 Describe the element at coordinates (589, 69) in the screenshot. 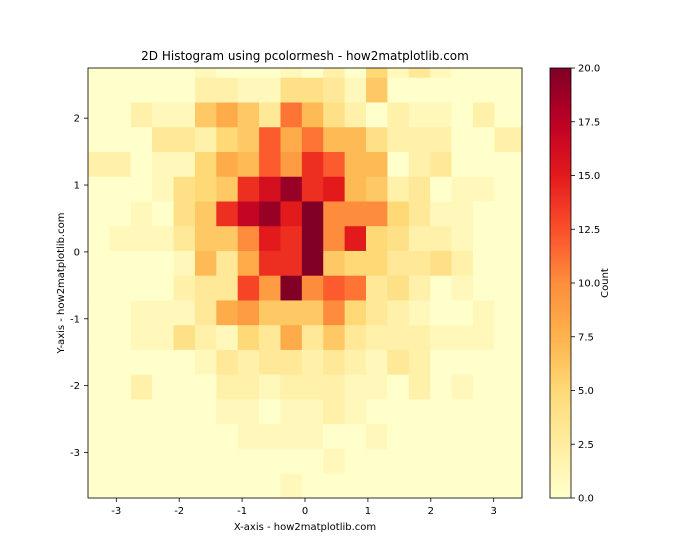

I see `colorbar-tick-label: 20.0` at that location.